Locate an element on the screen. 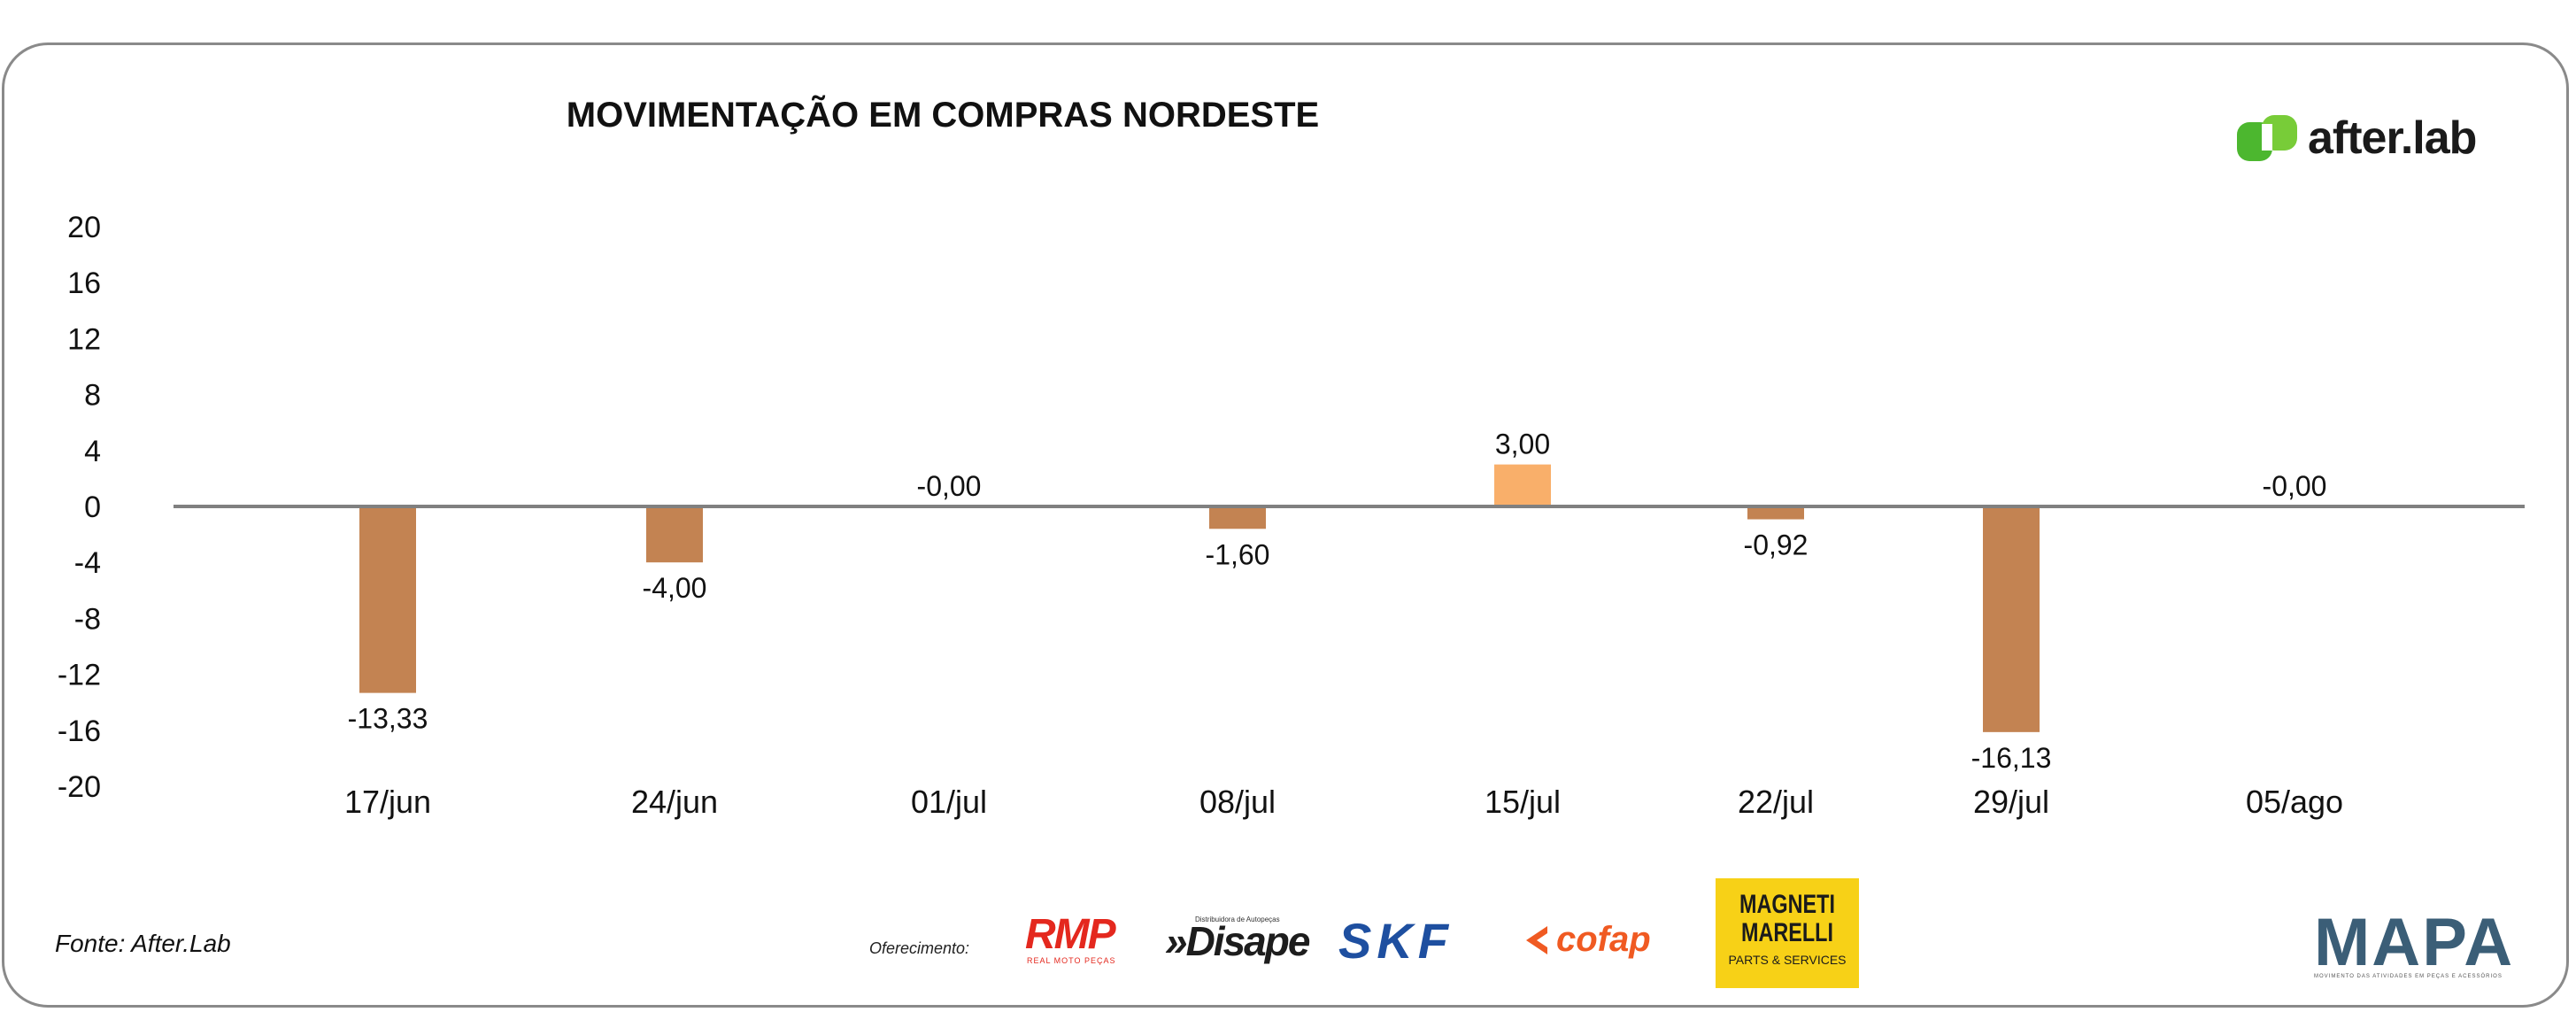  magneti-line1: MAGNETI is located at coordinates (1787, 904).